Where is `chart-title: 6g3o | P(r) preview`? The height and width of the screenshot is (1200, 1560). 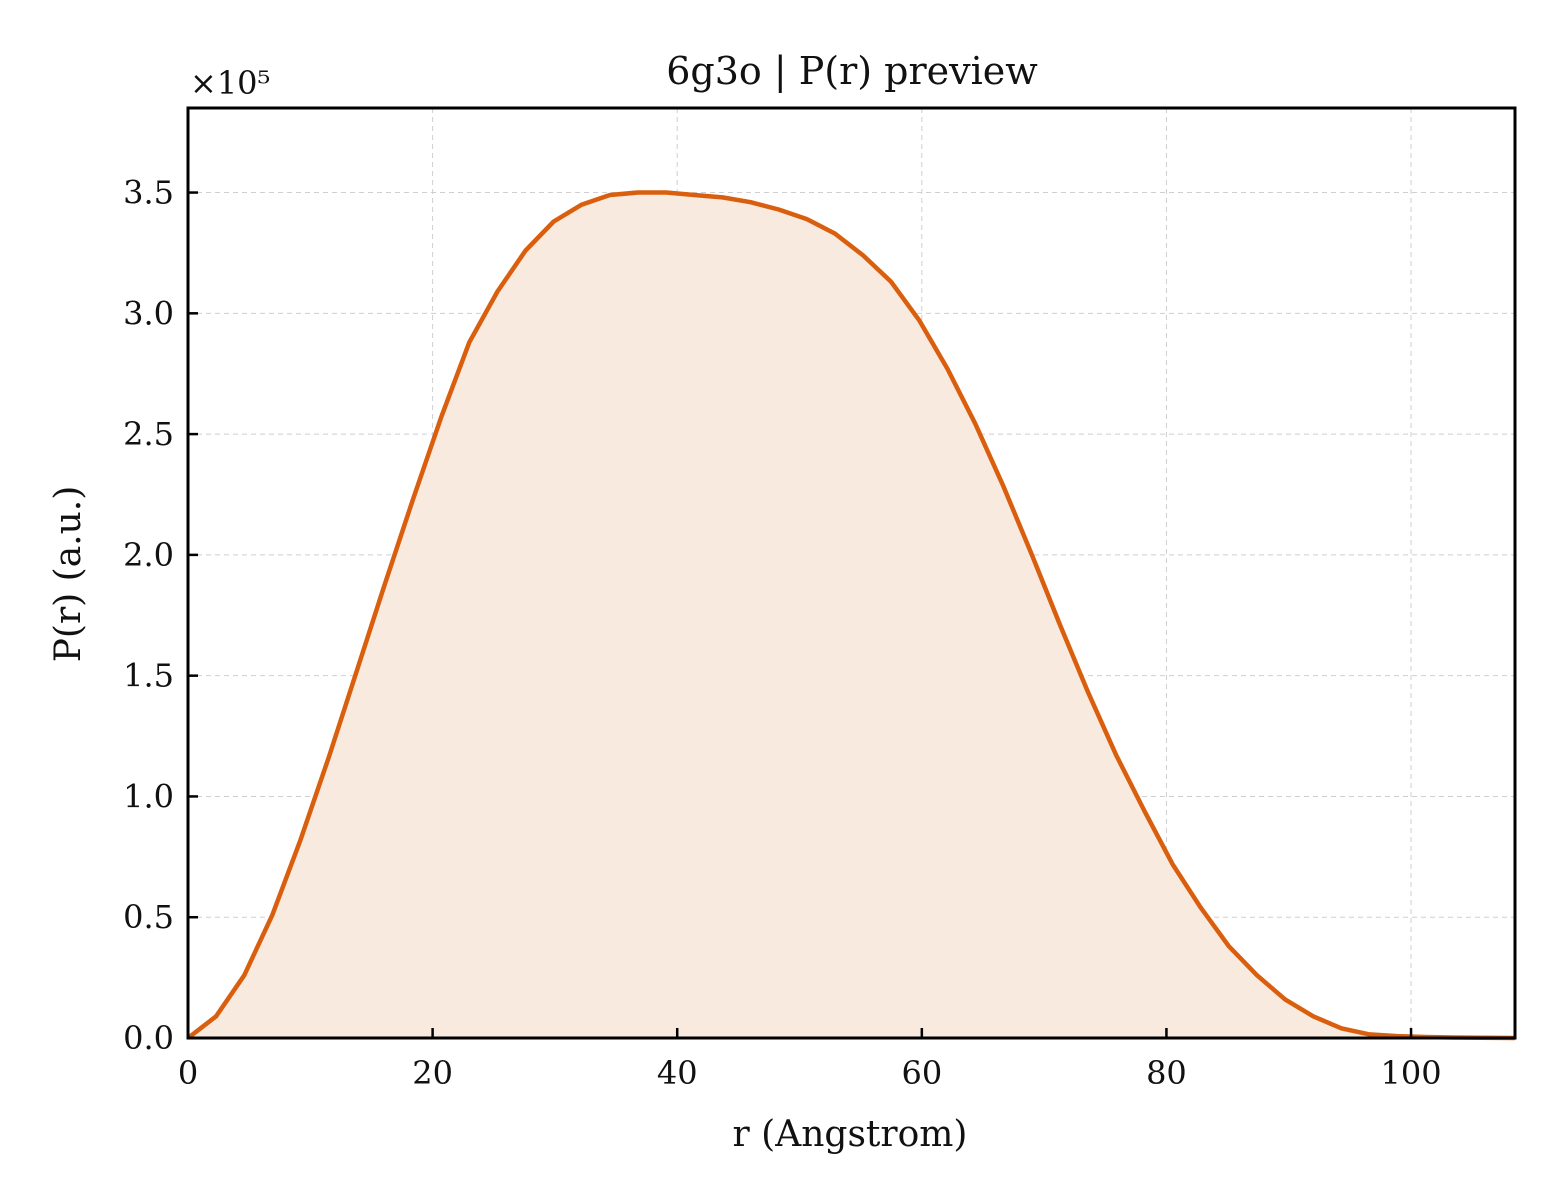
chart-title: 6g3o | P(r) preview is located at coordinates (852, 71).